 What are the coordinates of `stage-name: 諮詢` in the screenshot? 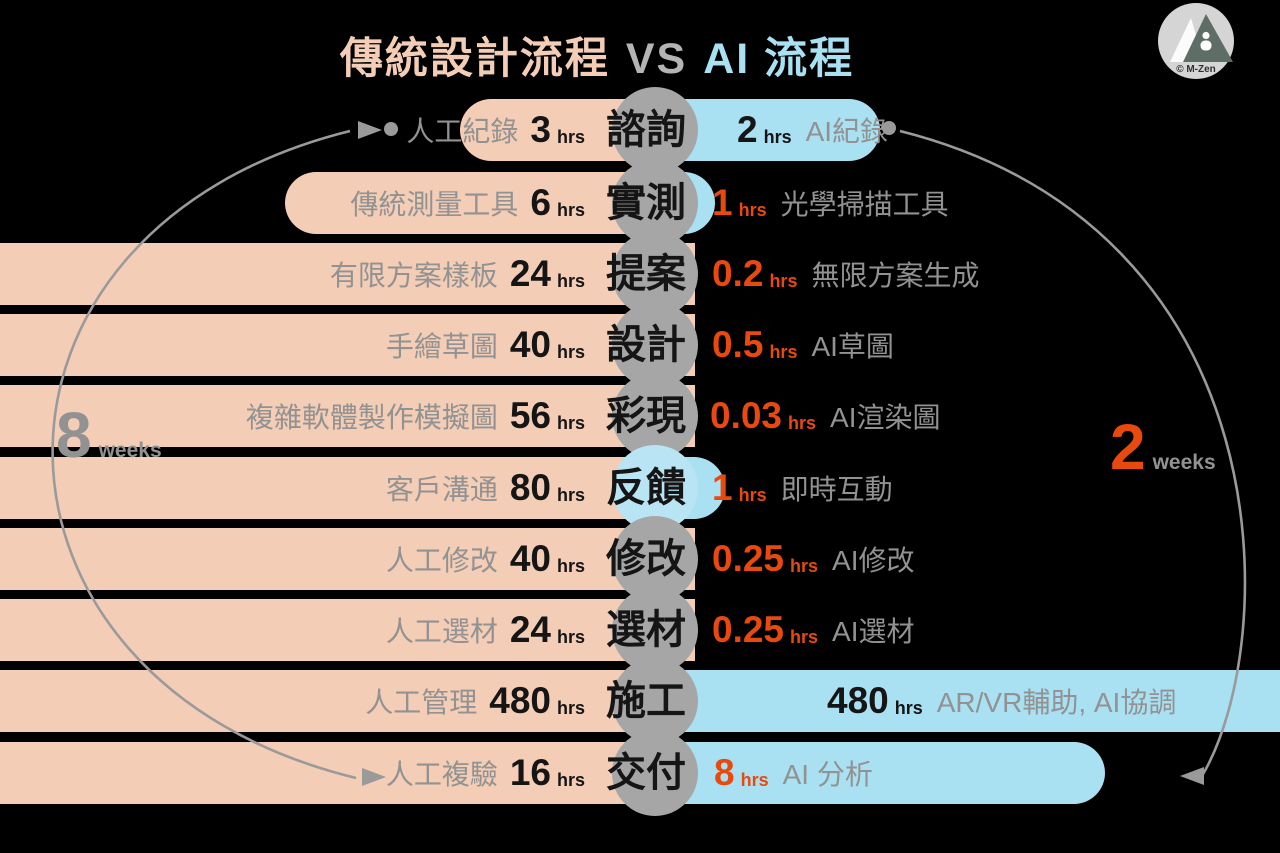 It's located at (646, 130).